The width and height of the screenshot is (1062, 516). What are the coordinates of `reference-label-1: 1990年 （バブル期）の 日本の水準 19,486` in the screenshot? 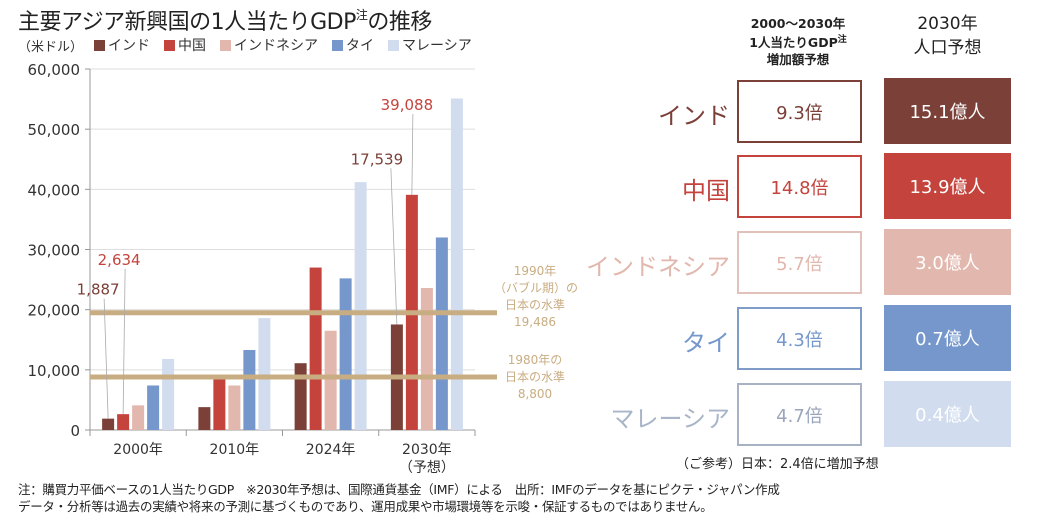 It's located at (536, 297).